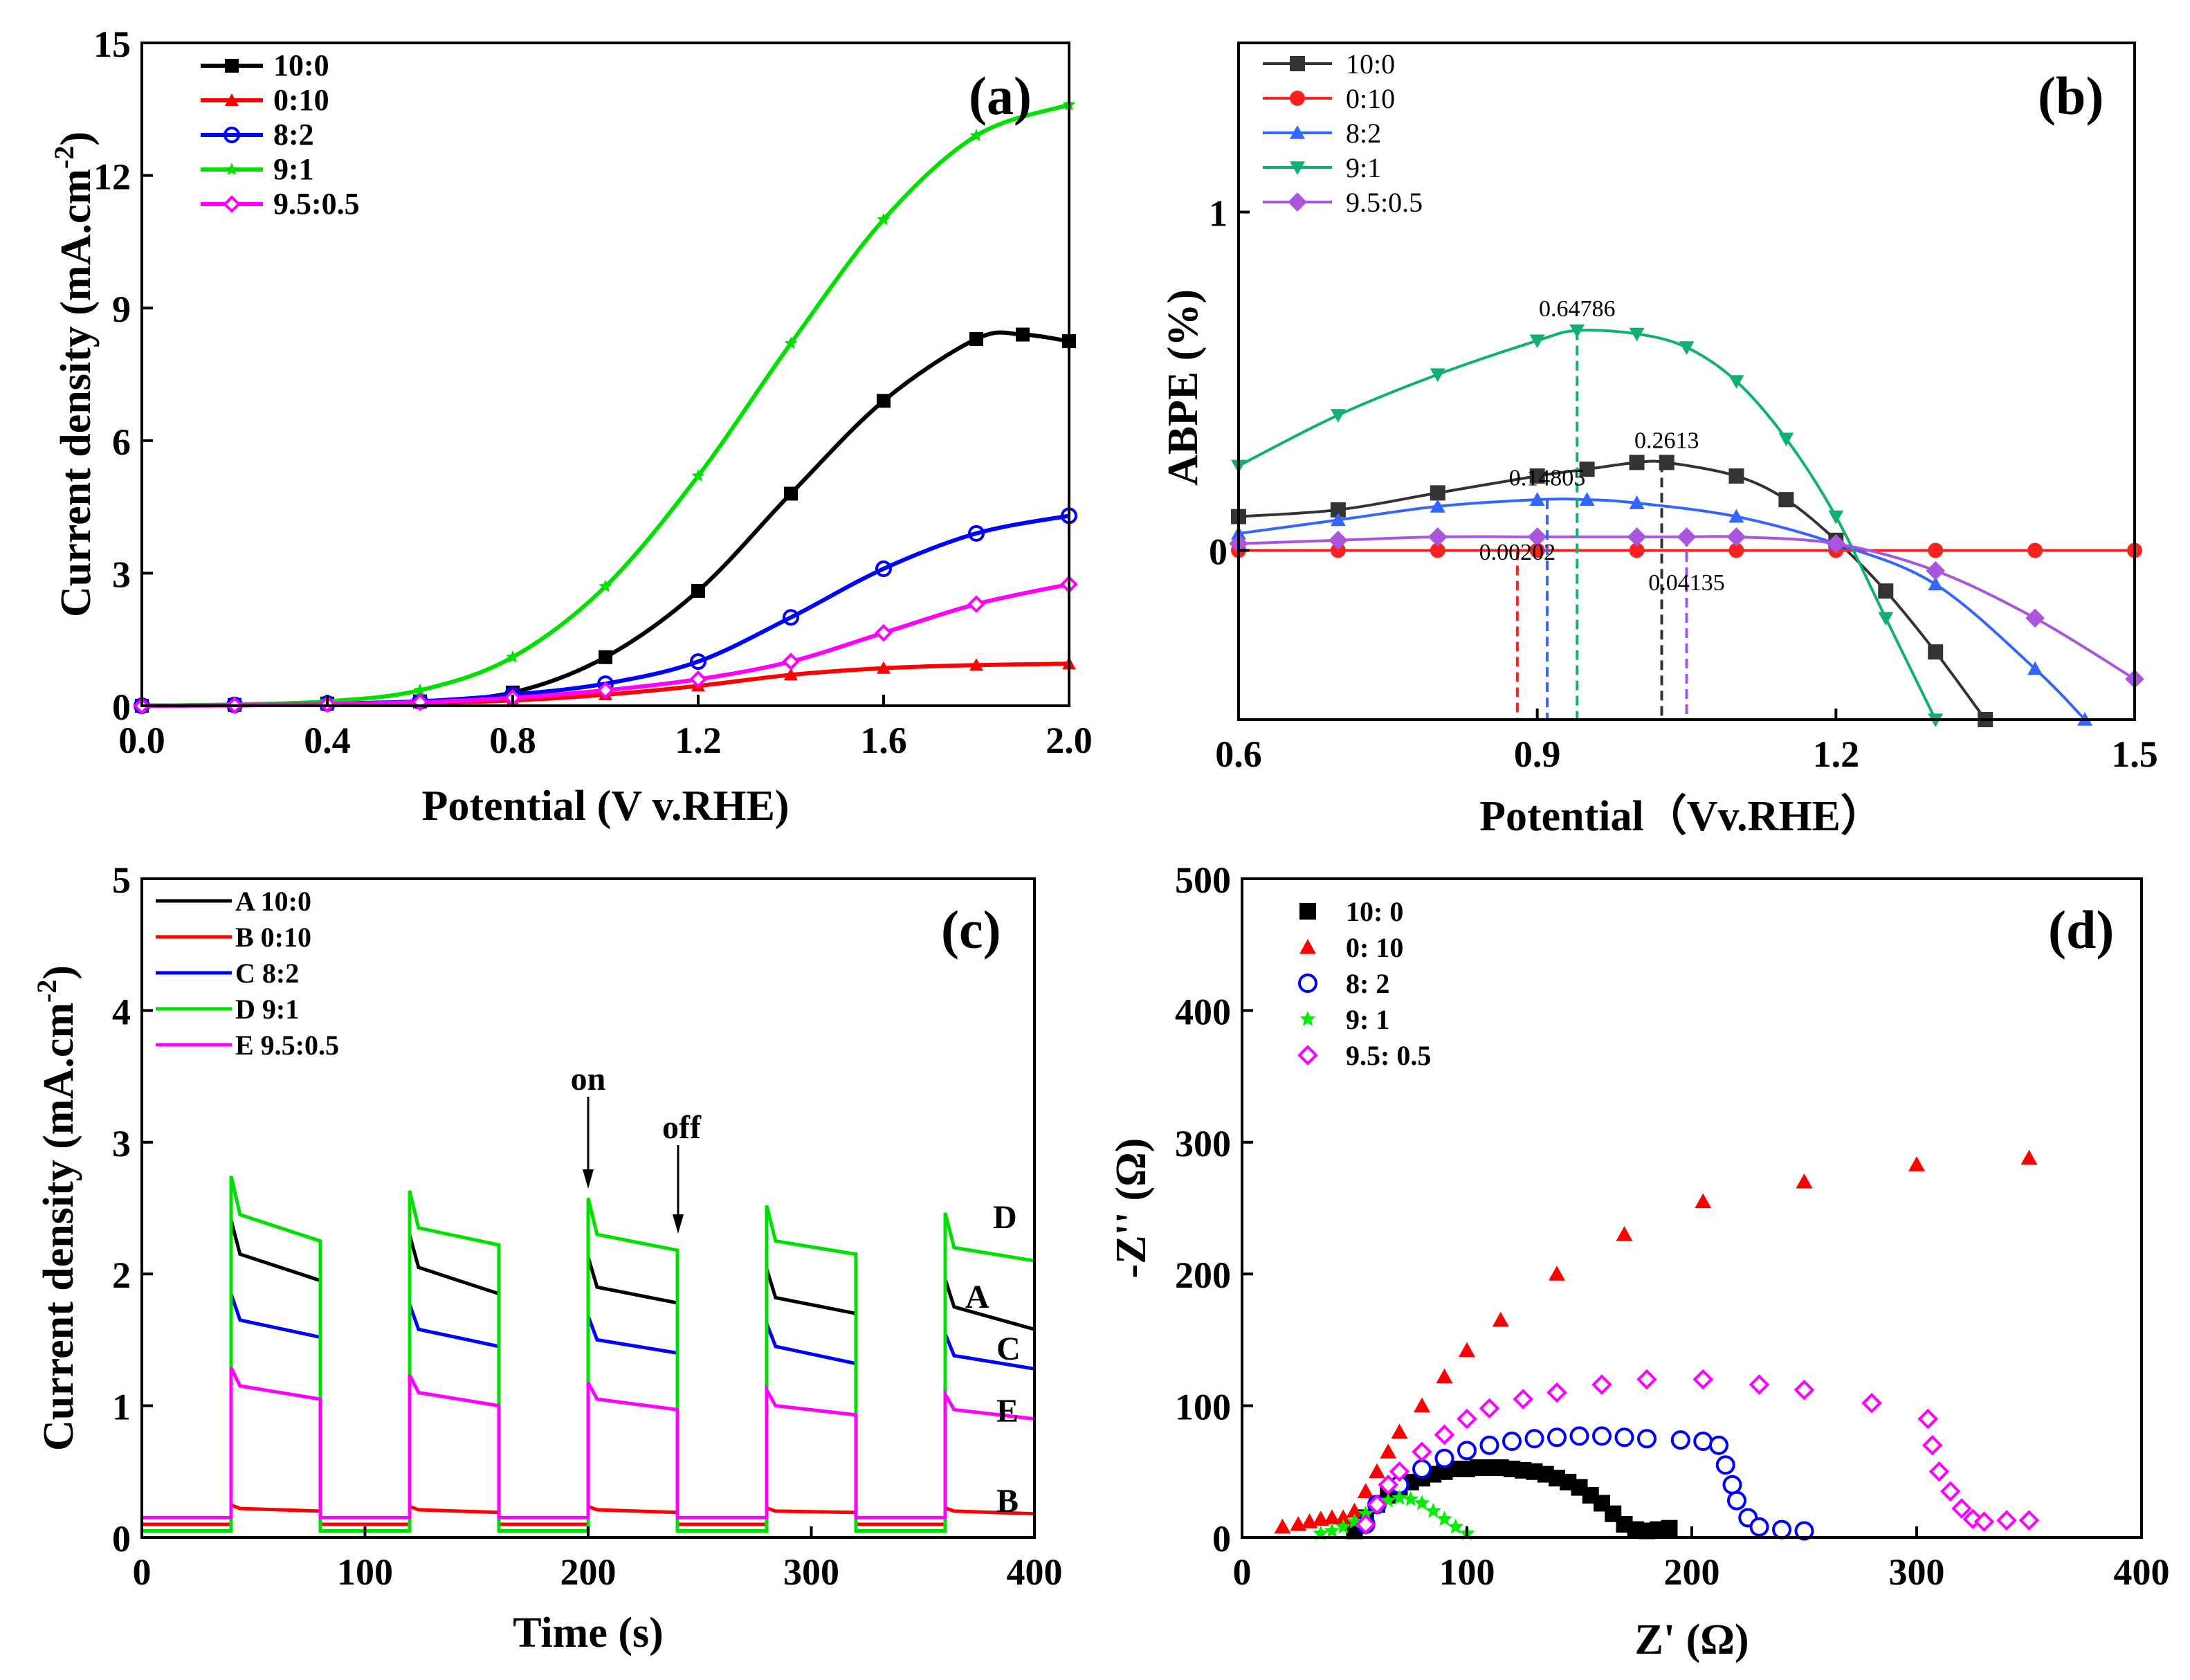 This screenshot has width=2190, height=1680. I want to click on panel-a-y-tick-label: 9, so click(121, 309).